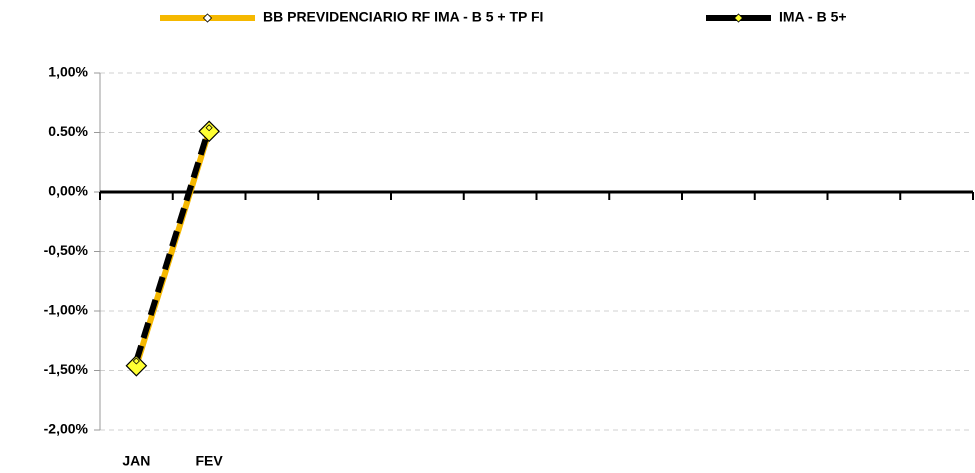 The width and height of the screenshot is (975, 473). What do you see at coordinates (66, 250) in the screenshot?
I see `y-tick-label: -0,50%` at bounding box center [66, 250].